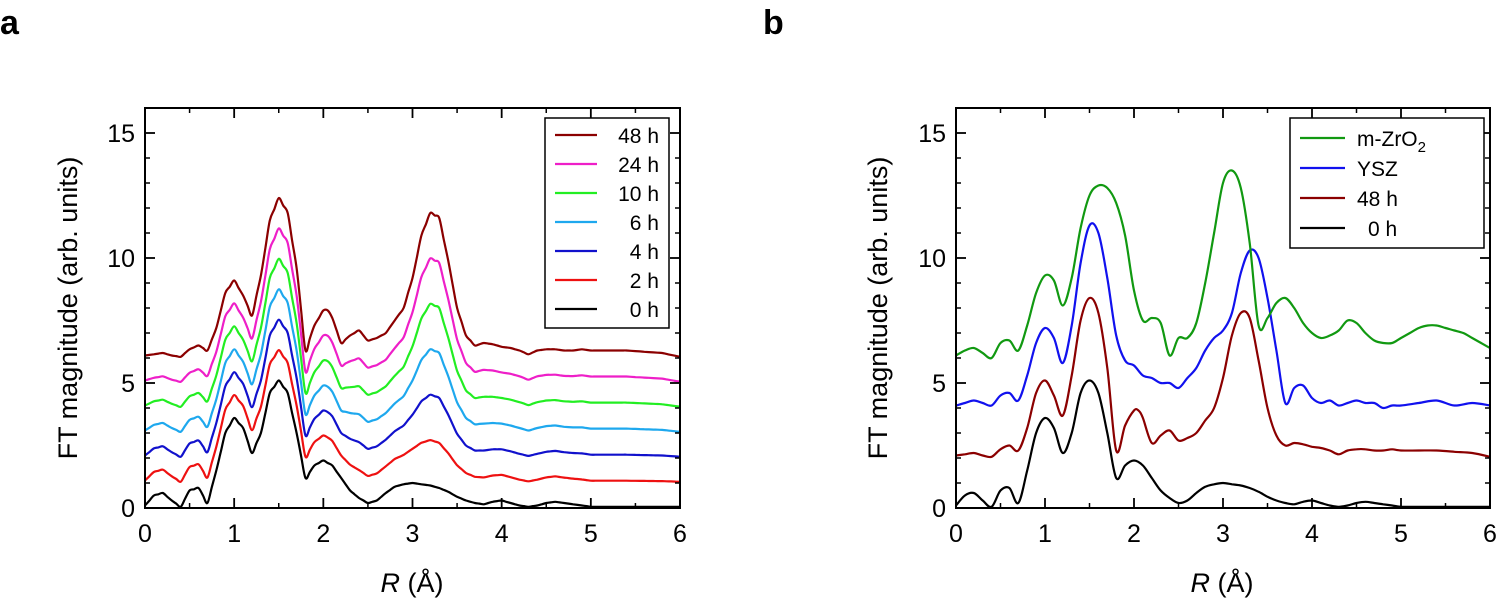 The width and height of the screenshot is (1500, 605). I want to click on panel-b-label: b, so click(773, 23).